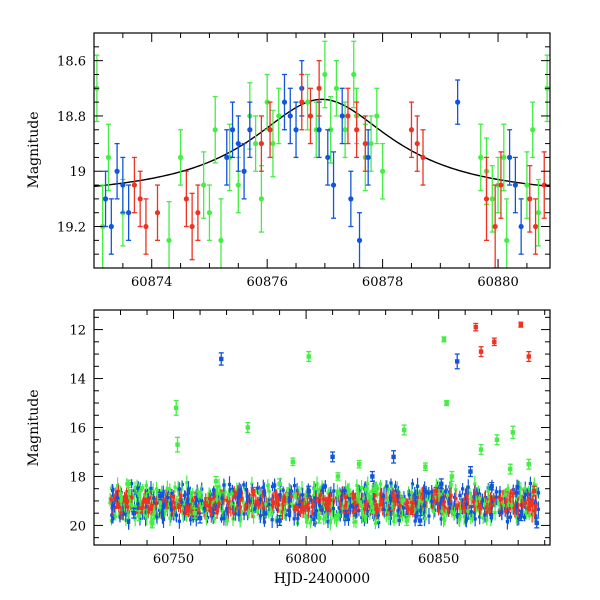 Image resolution: width=600 pixels, height=600 pixels. What do you see at coordinates (34, 149) in the screenshot?
I see `top-y-axis-title: Magnitude` at bounding box center [34, 149].